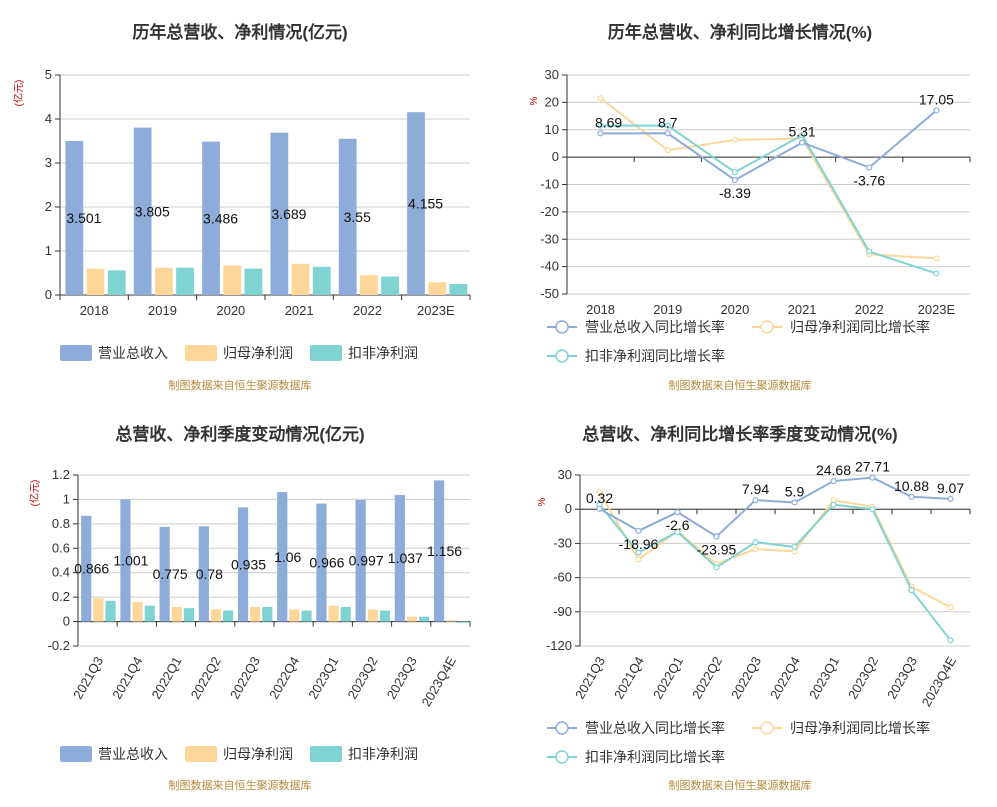 The width and height of the screenshot is (997, 807). Describe the element at coordinates (667, 133) in the screenshot. I see `point-1-2019` at that location.